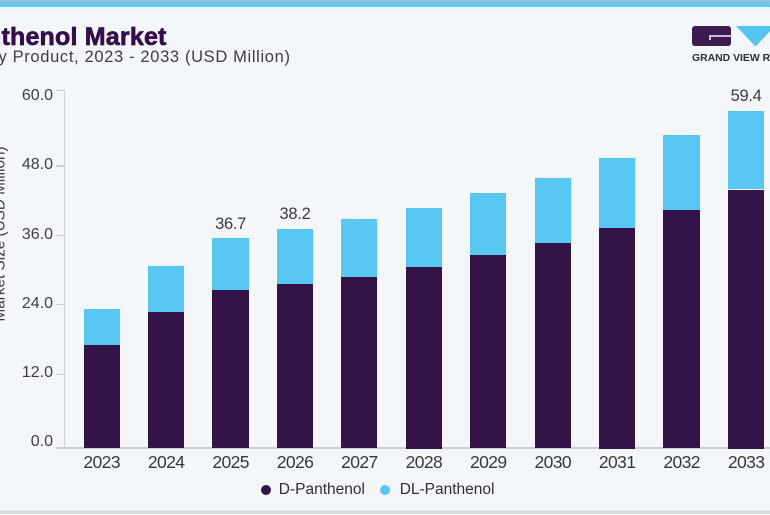 The image size is (770, 515). What do you see at coordinates (731, 58) in the screenshot?
I see `svg-text: GRAND VIEW RESEARCH` at bounding box center [731, 58].